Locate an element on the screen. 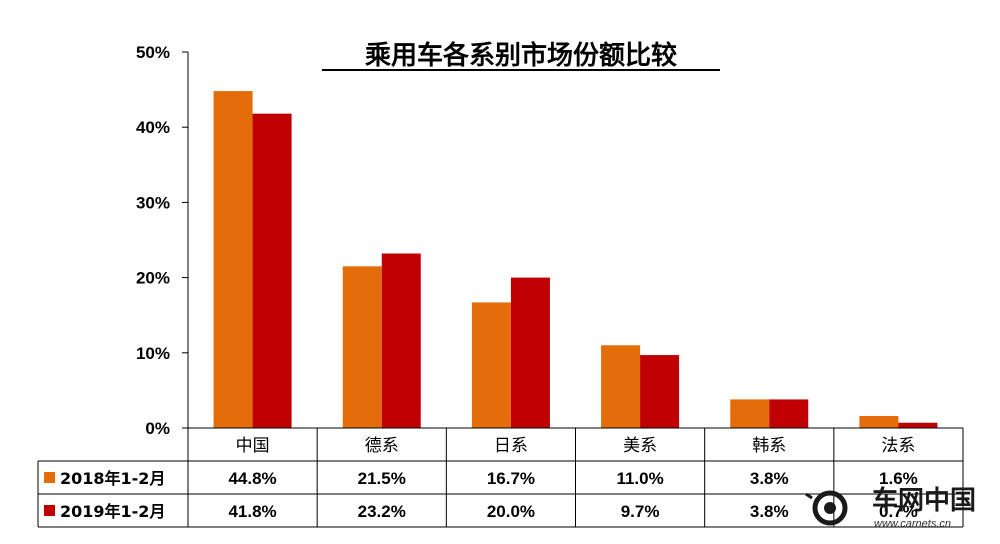 The height and width of the screenshot is (544, 1000). table-cell-value: 41.8% is located at coordinates (252, 511).